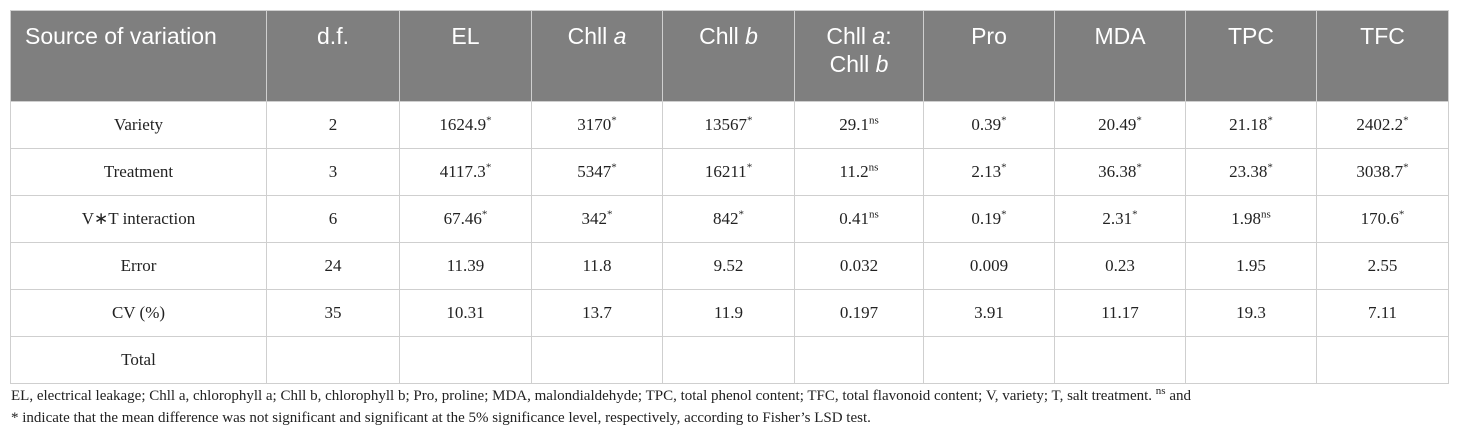 This screenshot has width=1460, height=440. Describe the element at coordinates (333, 56) in the screenshot. I see `header-df: d.f.` at that location.